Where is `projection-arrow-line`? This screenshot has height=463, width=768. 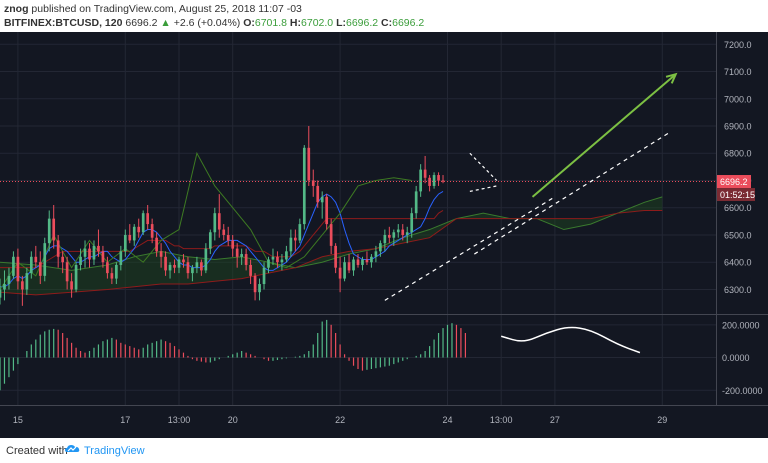 projection-arrow-line is located at coordinates (604, 135).